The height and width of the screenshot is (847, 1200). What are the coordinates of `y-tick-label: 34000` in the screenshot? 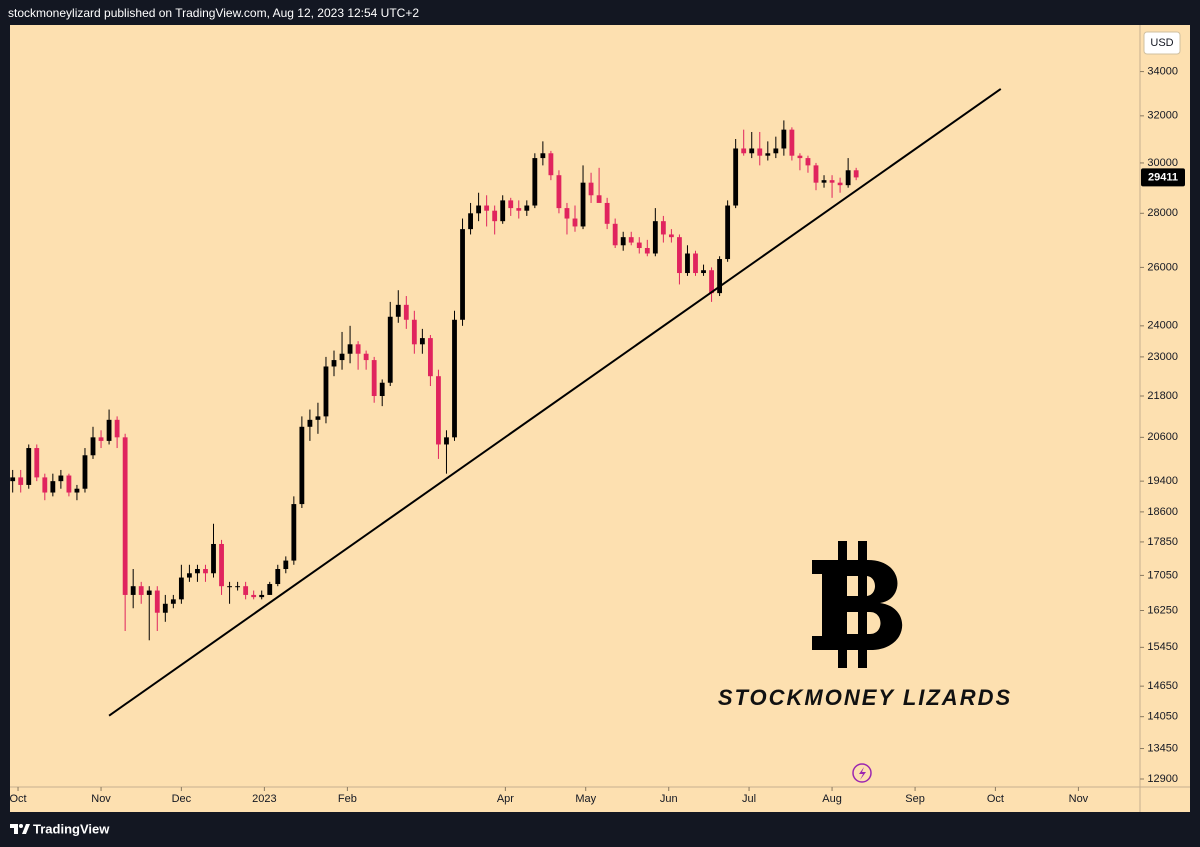 It's located at (1162, 71).